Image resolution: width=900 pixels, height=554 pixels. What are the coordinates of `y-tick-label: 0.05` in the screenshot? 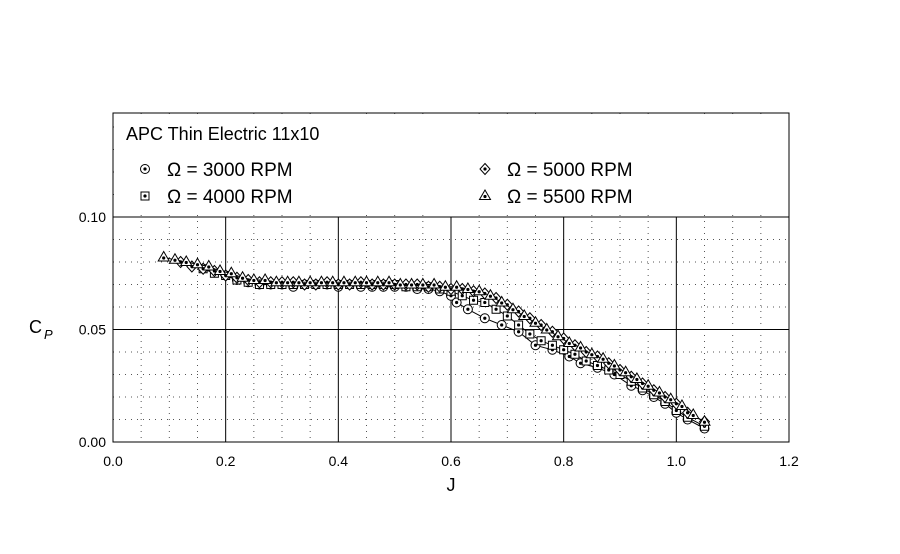 It's located at (92, 330).